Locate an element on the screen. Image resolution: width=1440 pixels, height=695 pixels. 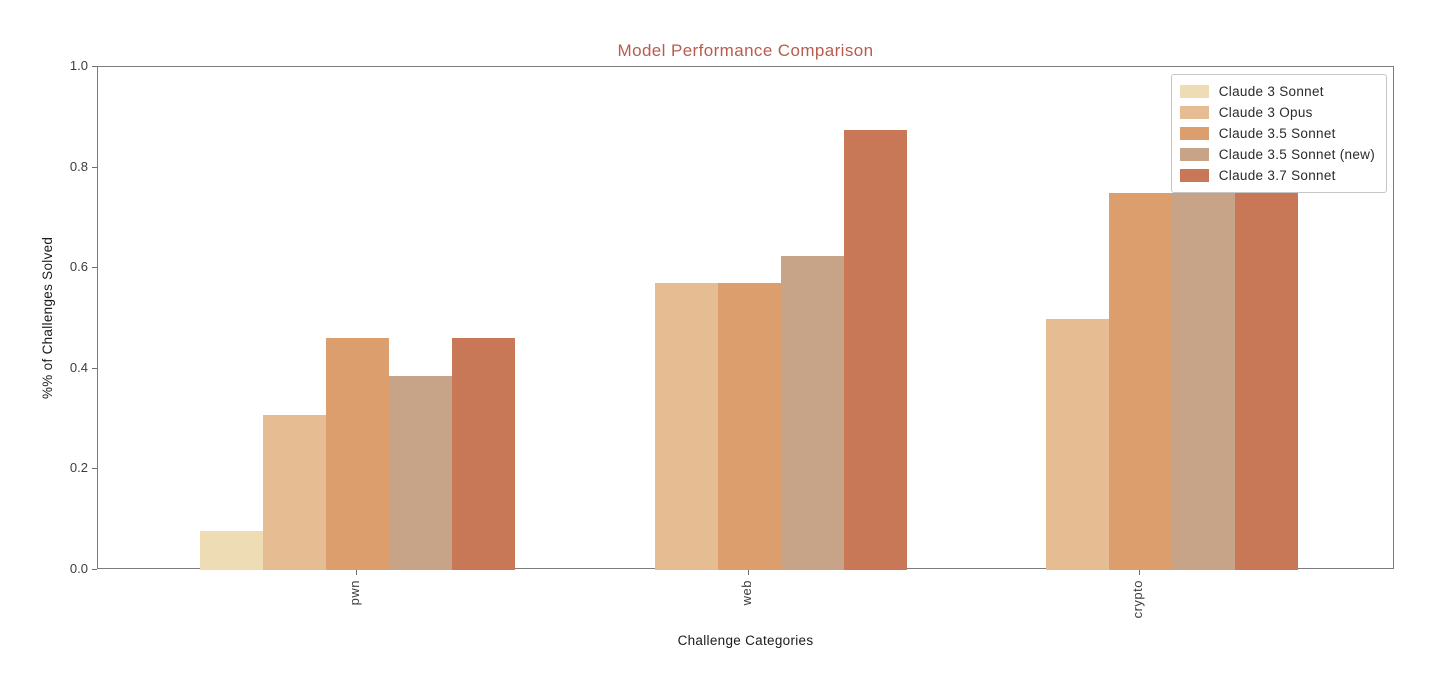
ytick-label-1.0: 1.0 is located at coordinates (78, 65).